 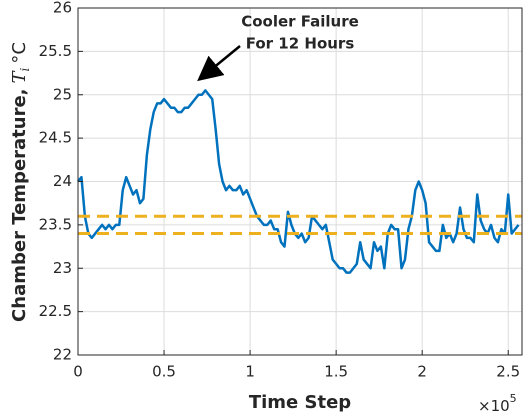 What do you see at coordinates (55, 311) in the screenshot?
I see `y-tick-label: 22.5` at bounding box center [55, 311].